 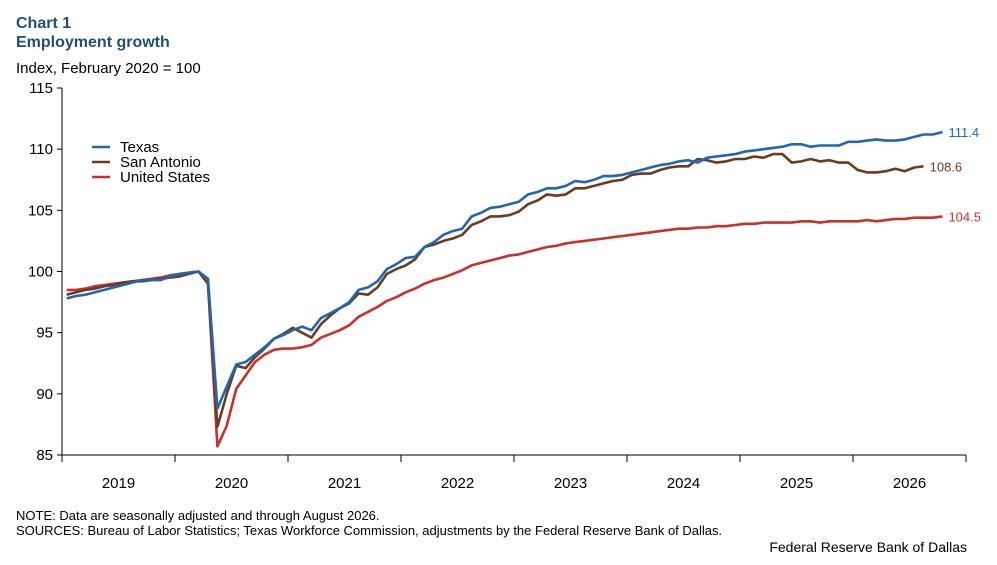 I want to click on y-tick-label: 110, so click(x=41, y=149).